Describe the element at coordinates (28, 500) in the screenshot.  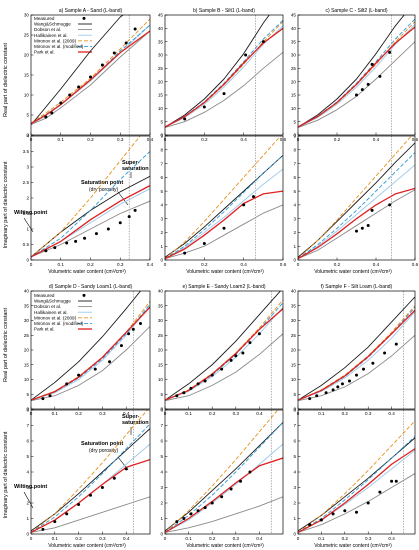
I see `wilting-pointer-bottom` at that location.